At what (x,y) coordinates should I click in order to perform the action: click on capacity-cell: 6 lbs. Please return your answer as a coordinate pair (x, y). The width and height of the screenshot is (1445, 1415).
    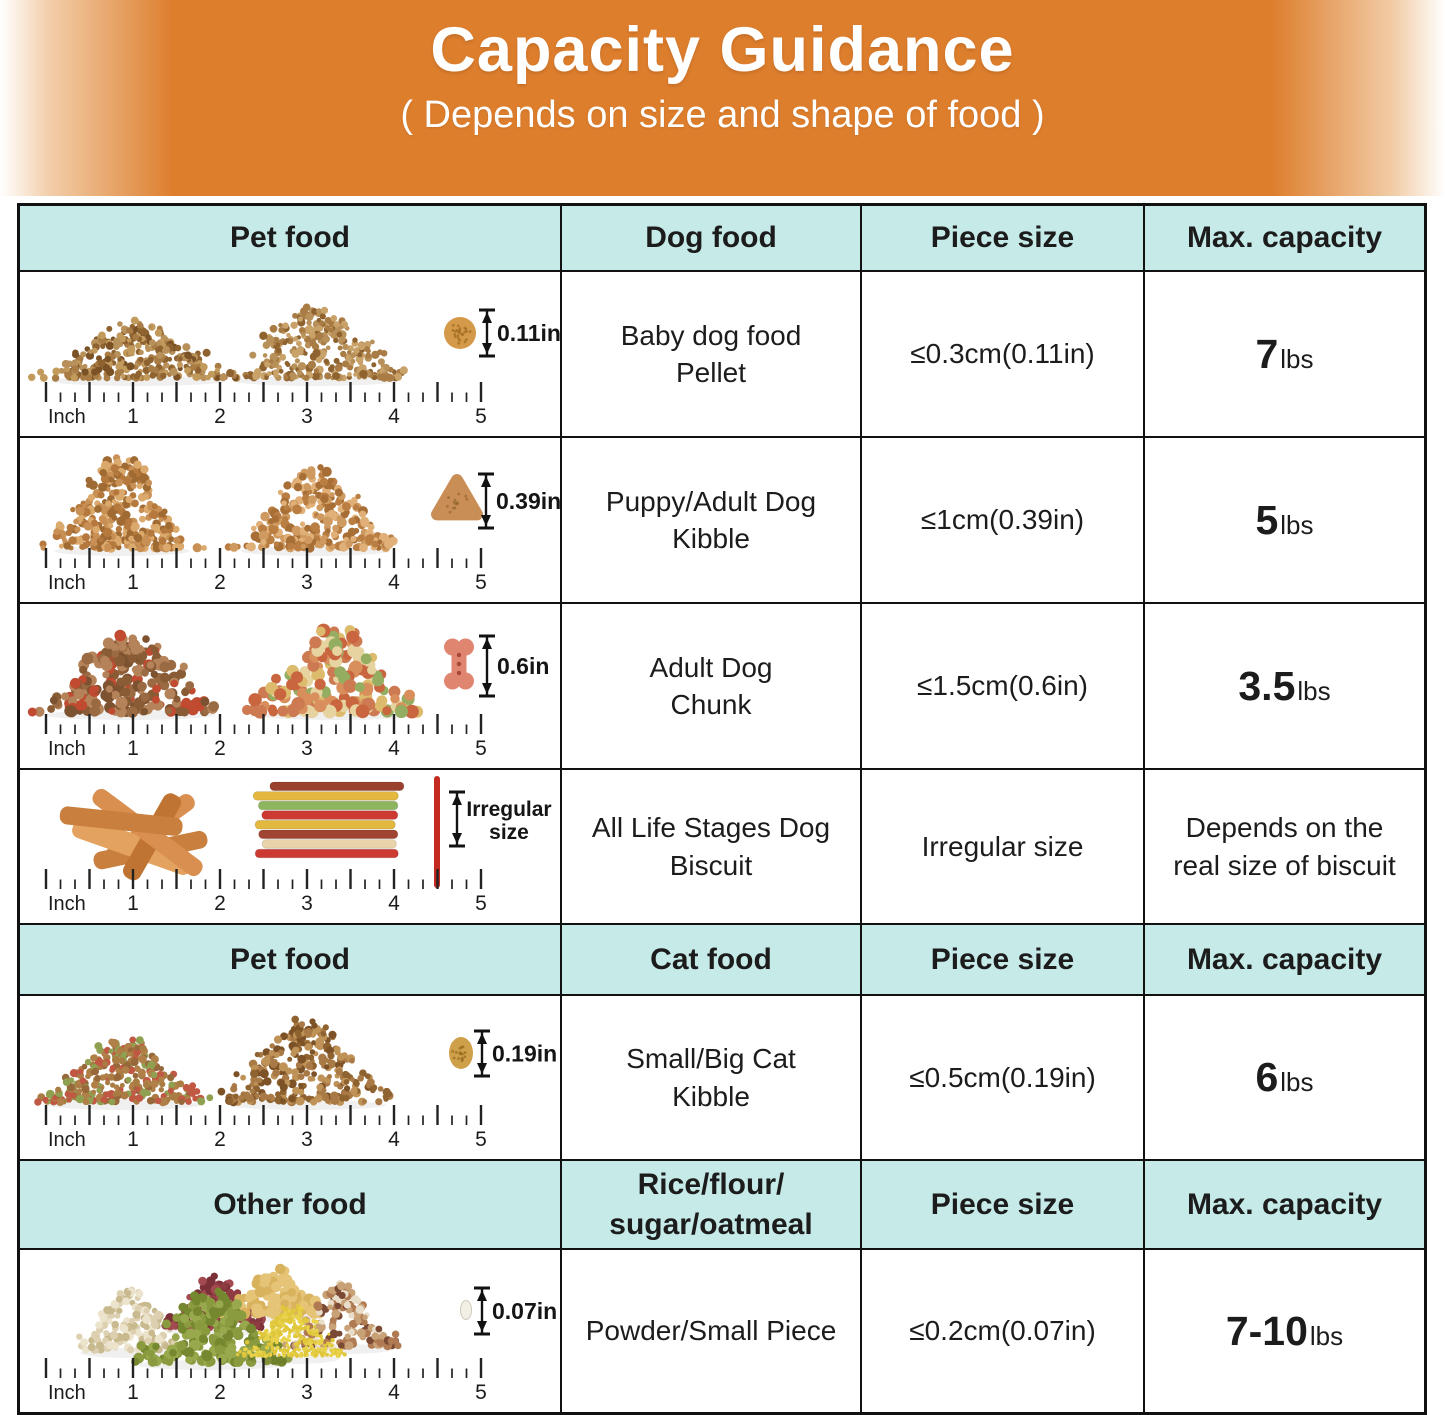
    Looking at the image, I should click on (1284, 1078).